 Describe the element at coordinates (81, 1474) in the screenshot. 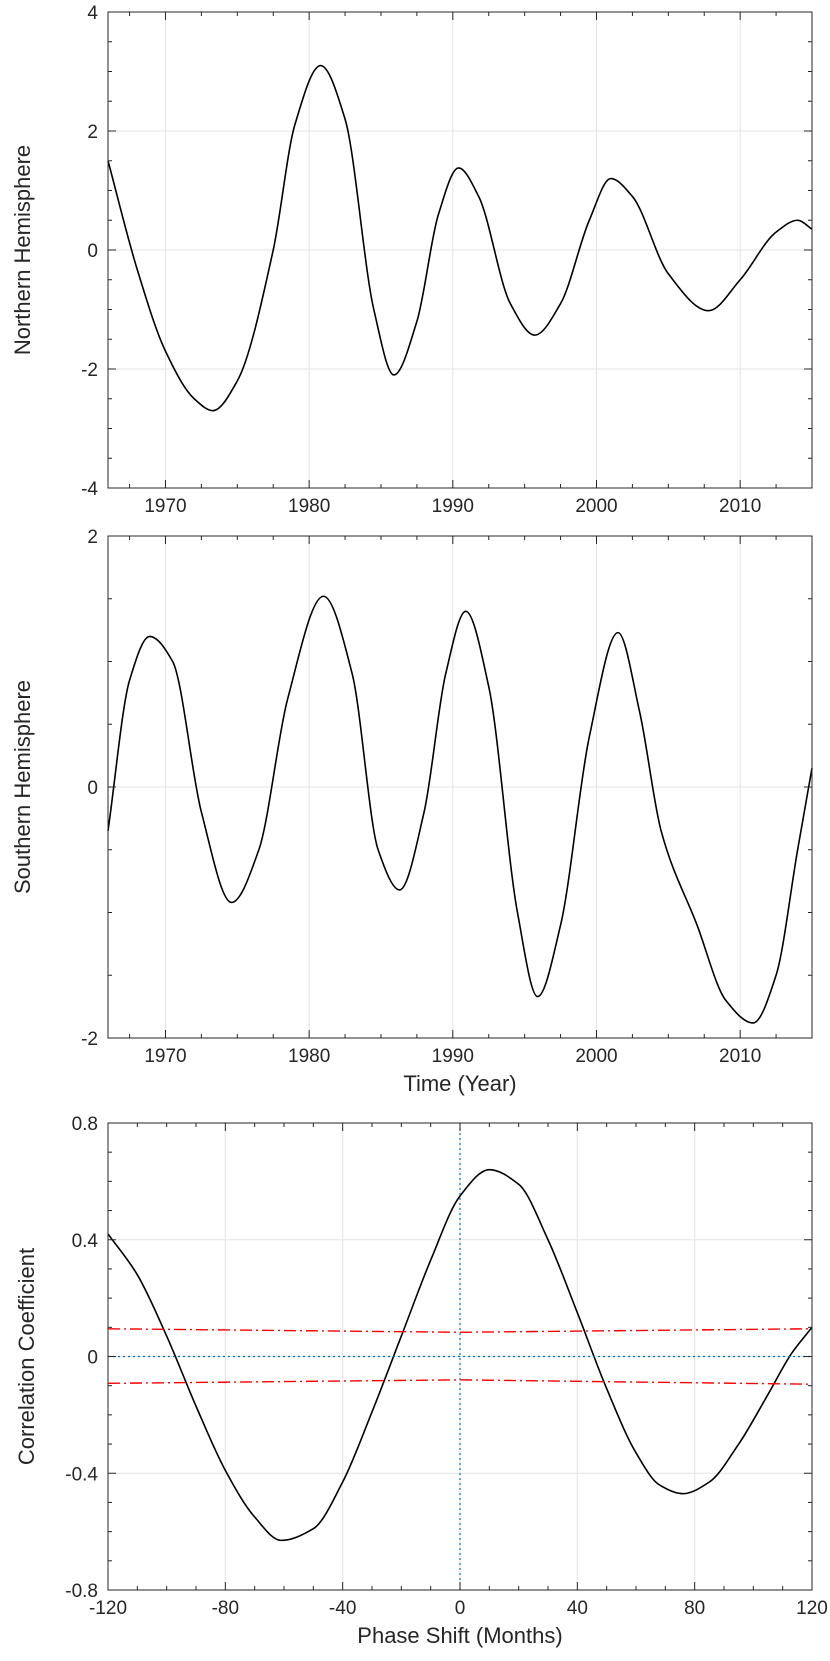

I see `y-tick-label: -0.4` at that location.